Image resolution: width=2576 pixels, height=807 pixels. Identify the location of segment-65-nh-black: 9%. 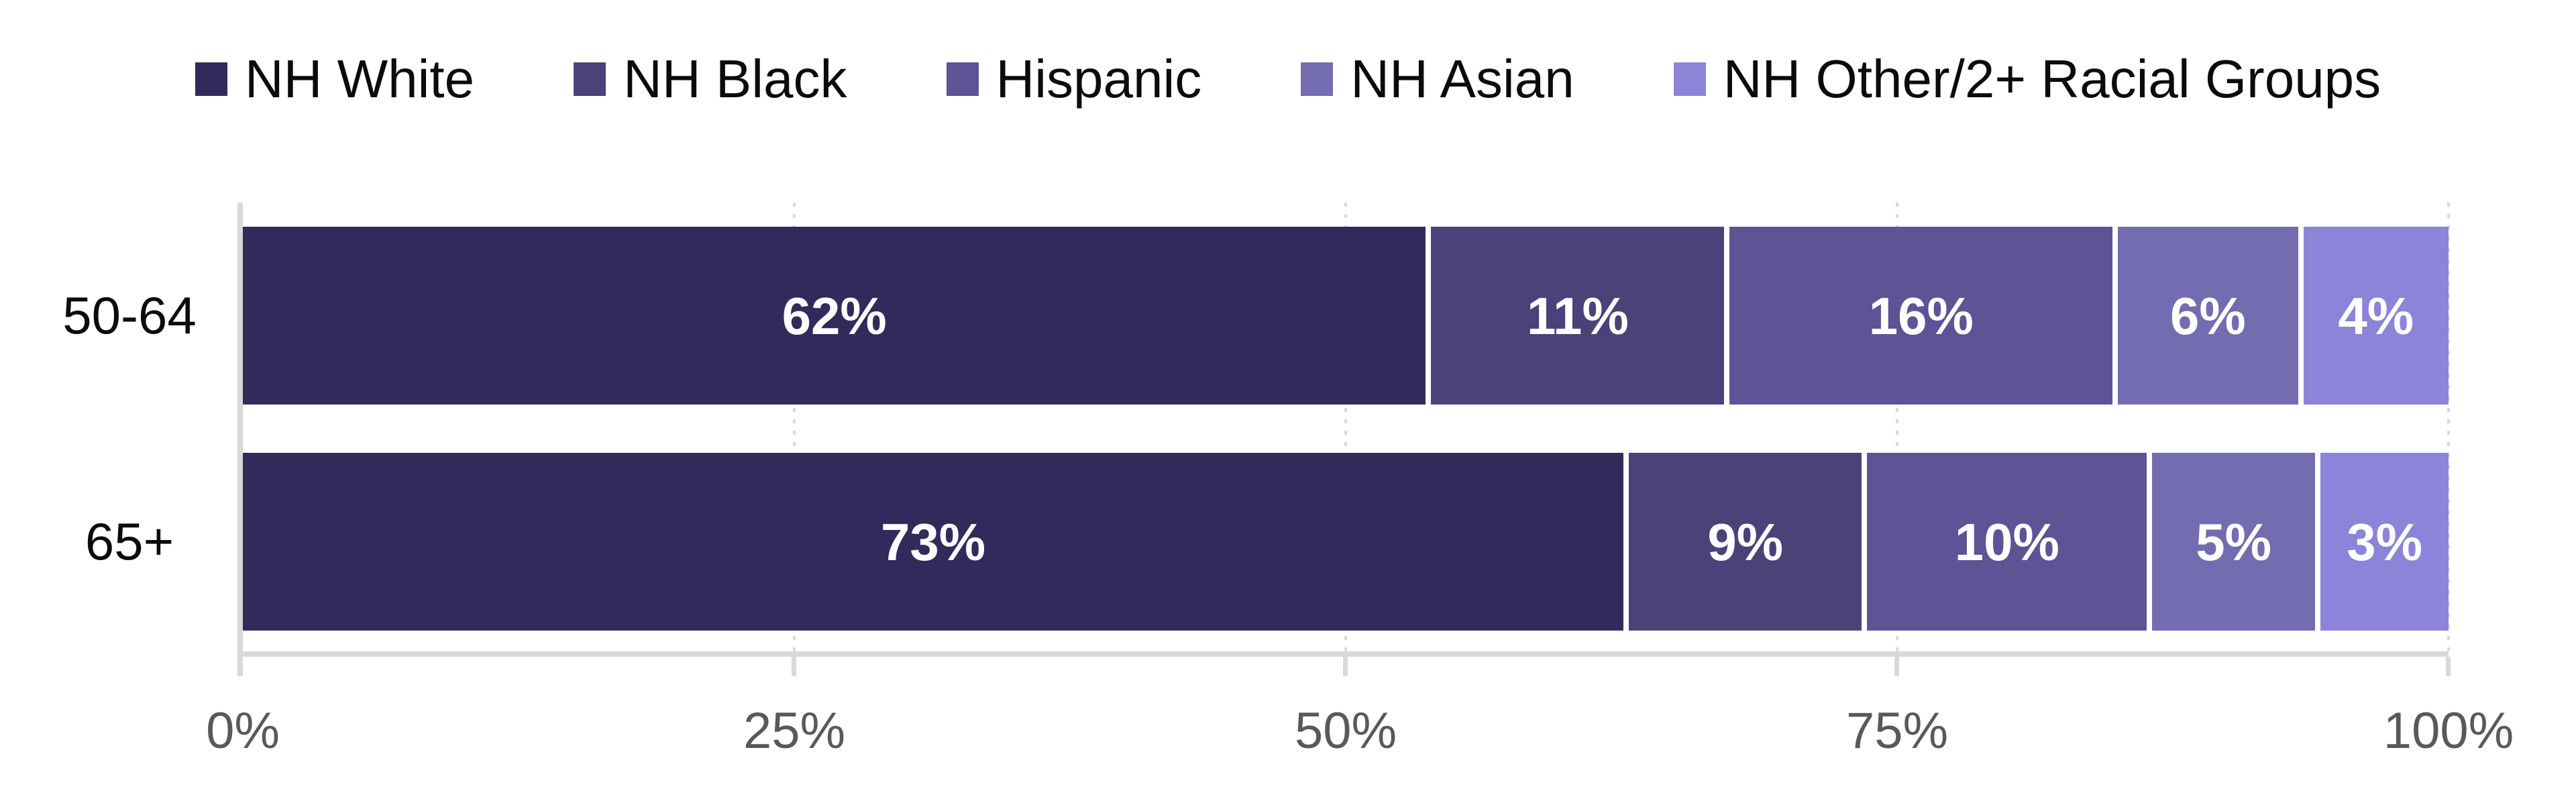
(1745, 542).